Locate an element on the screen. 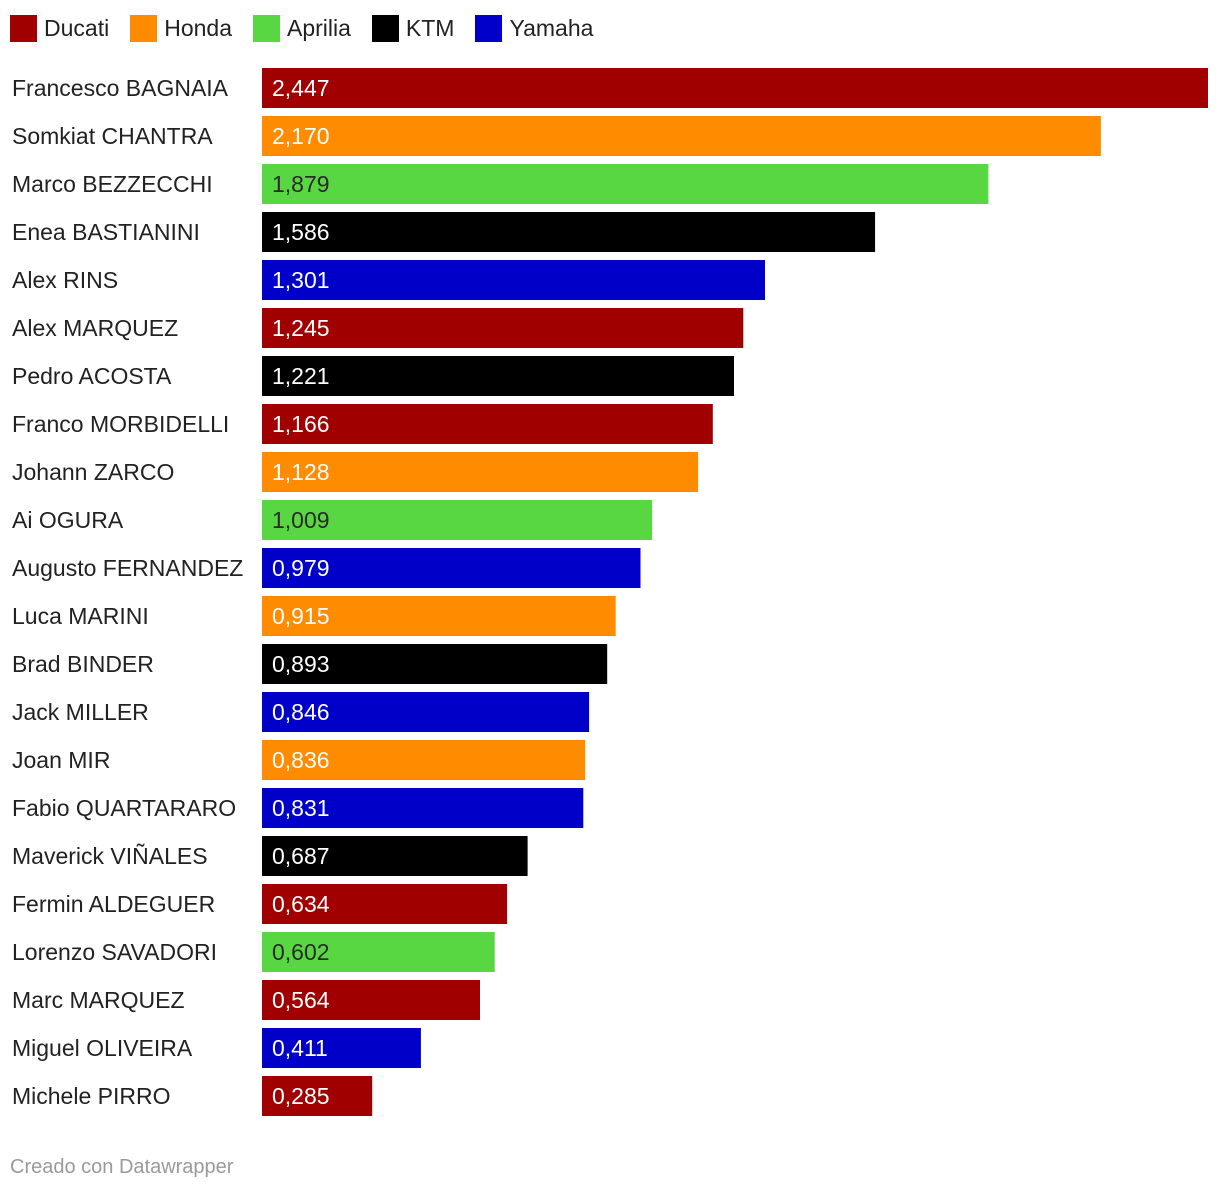 This screenshot has width=1220, height=1194. bar-value-label: 1,166 is located at coordinates (301, 424).